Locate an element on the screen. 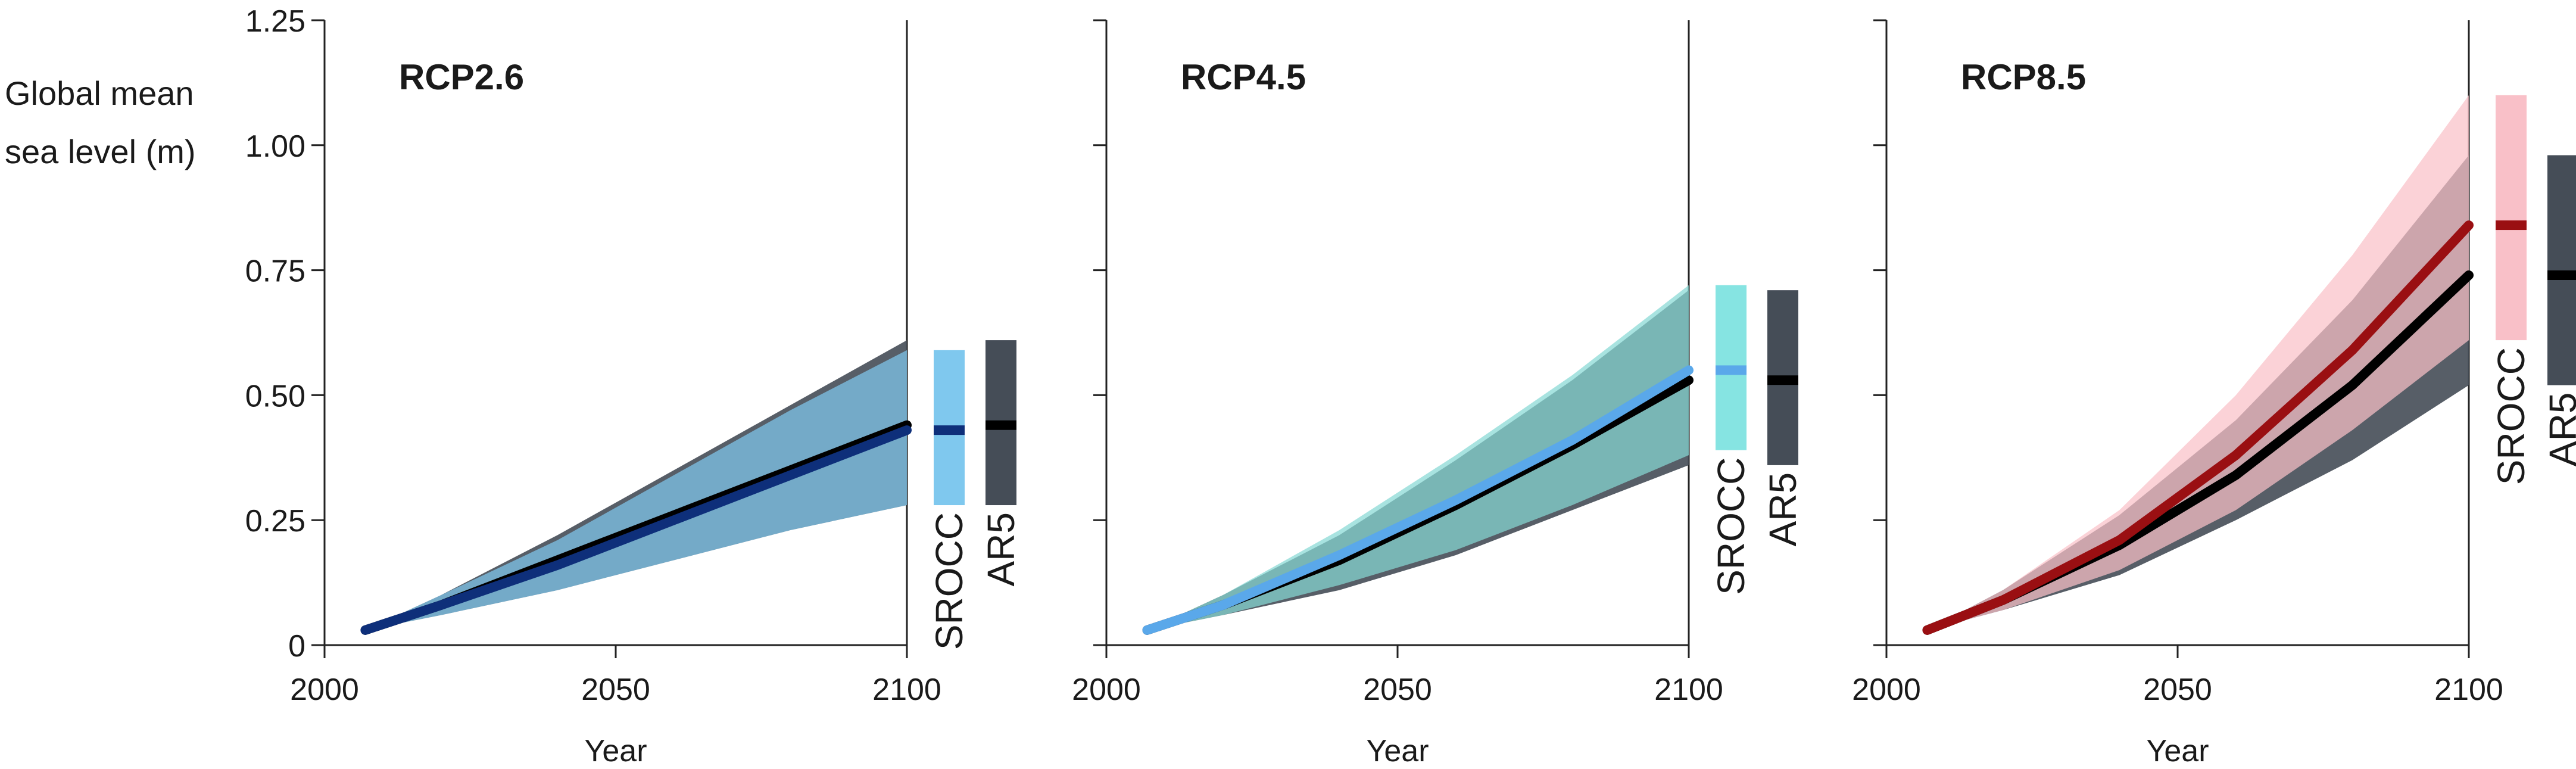  ar5-range-bar is located at coordinates (2561, 270).